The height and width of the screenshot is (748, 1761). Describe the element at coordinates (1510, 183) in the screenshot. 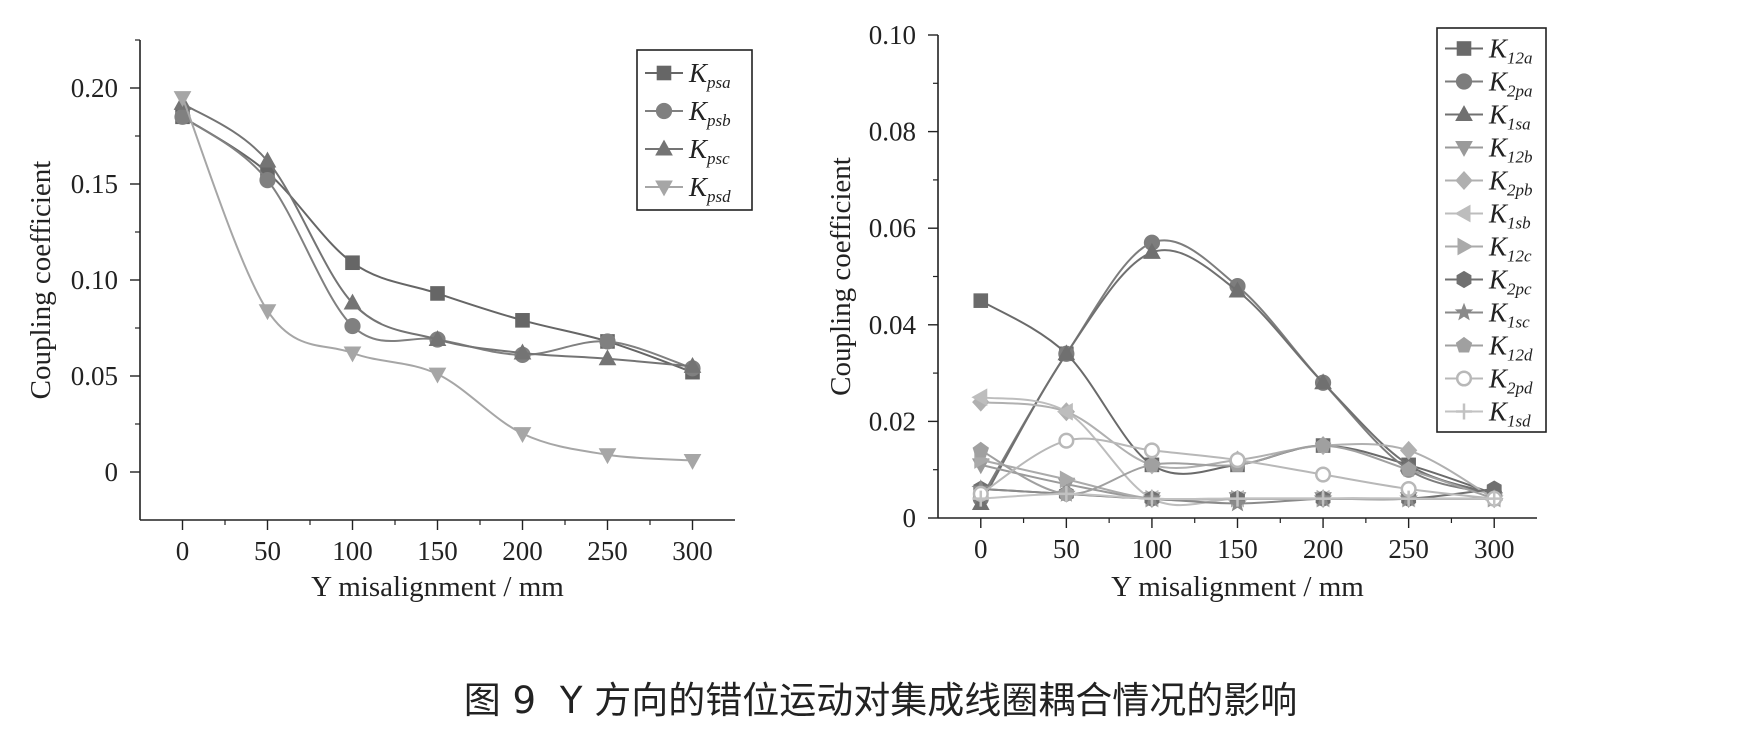

I see `legend-label-2pb: K2pb` at that location.